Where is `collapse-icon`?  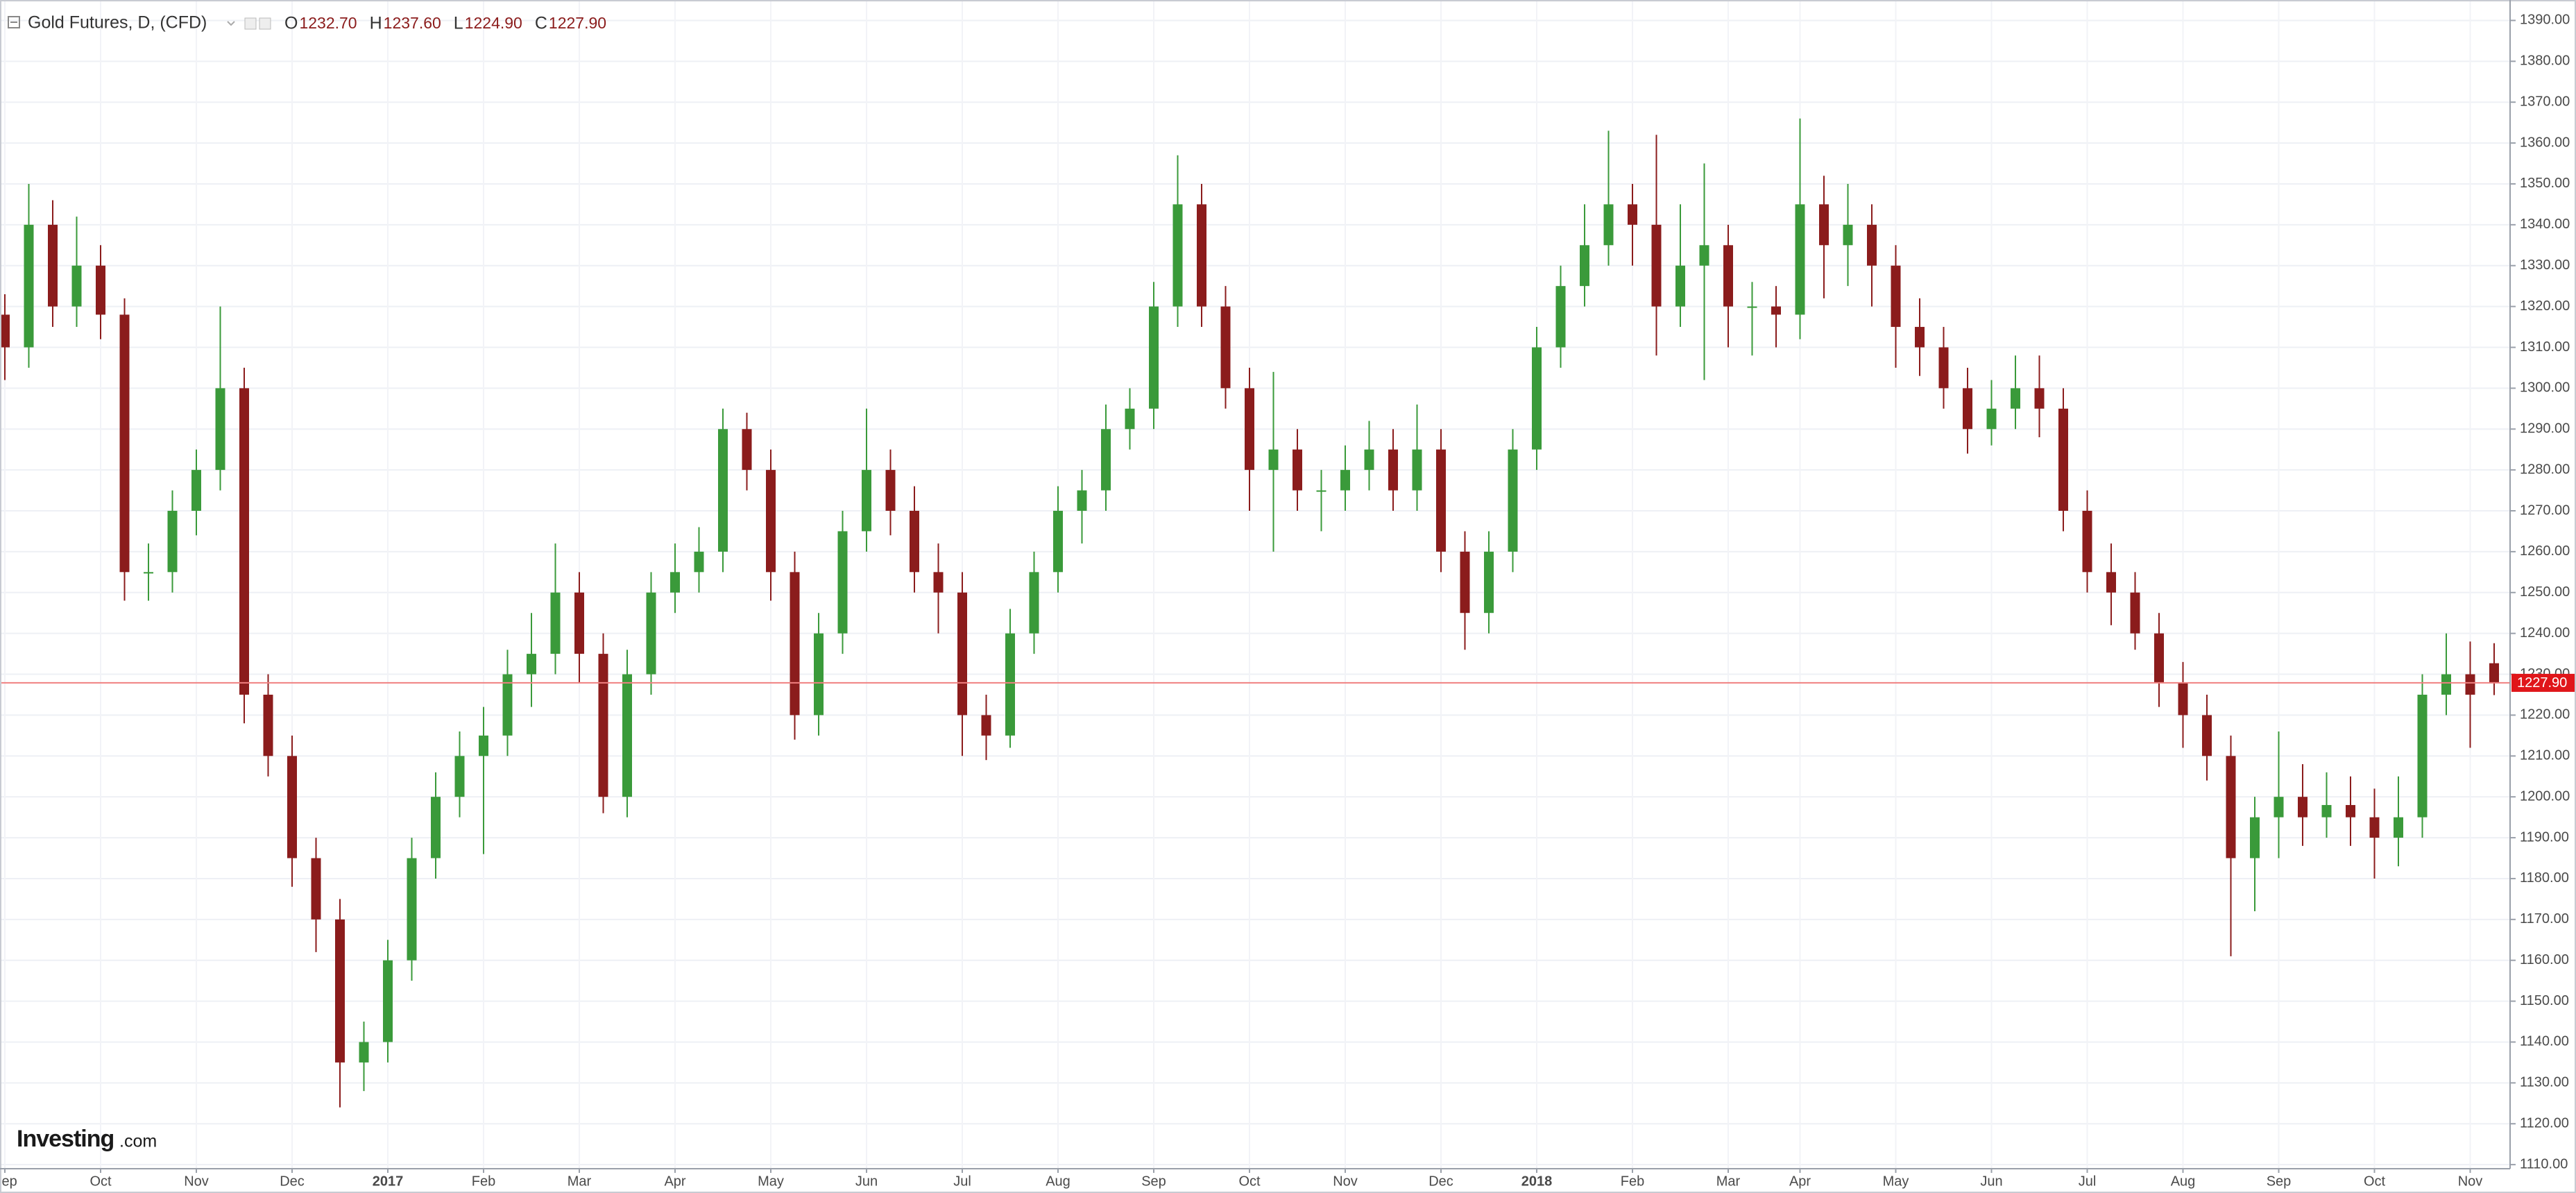
collapse-icon is located at coordinates (14, 22).